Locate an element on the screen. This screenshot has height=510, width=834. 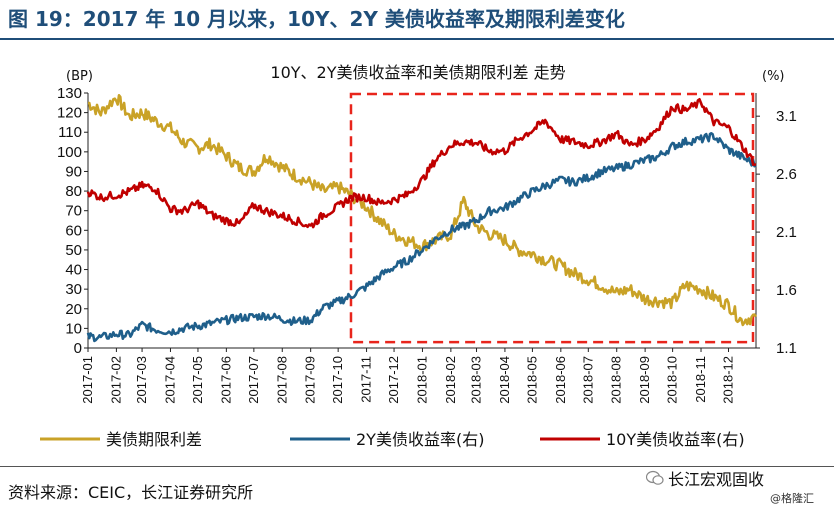
right-tick-label: 1.1 is located at coordinates (786, 348).